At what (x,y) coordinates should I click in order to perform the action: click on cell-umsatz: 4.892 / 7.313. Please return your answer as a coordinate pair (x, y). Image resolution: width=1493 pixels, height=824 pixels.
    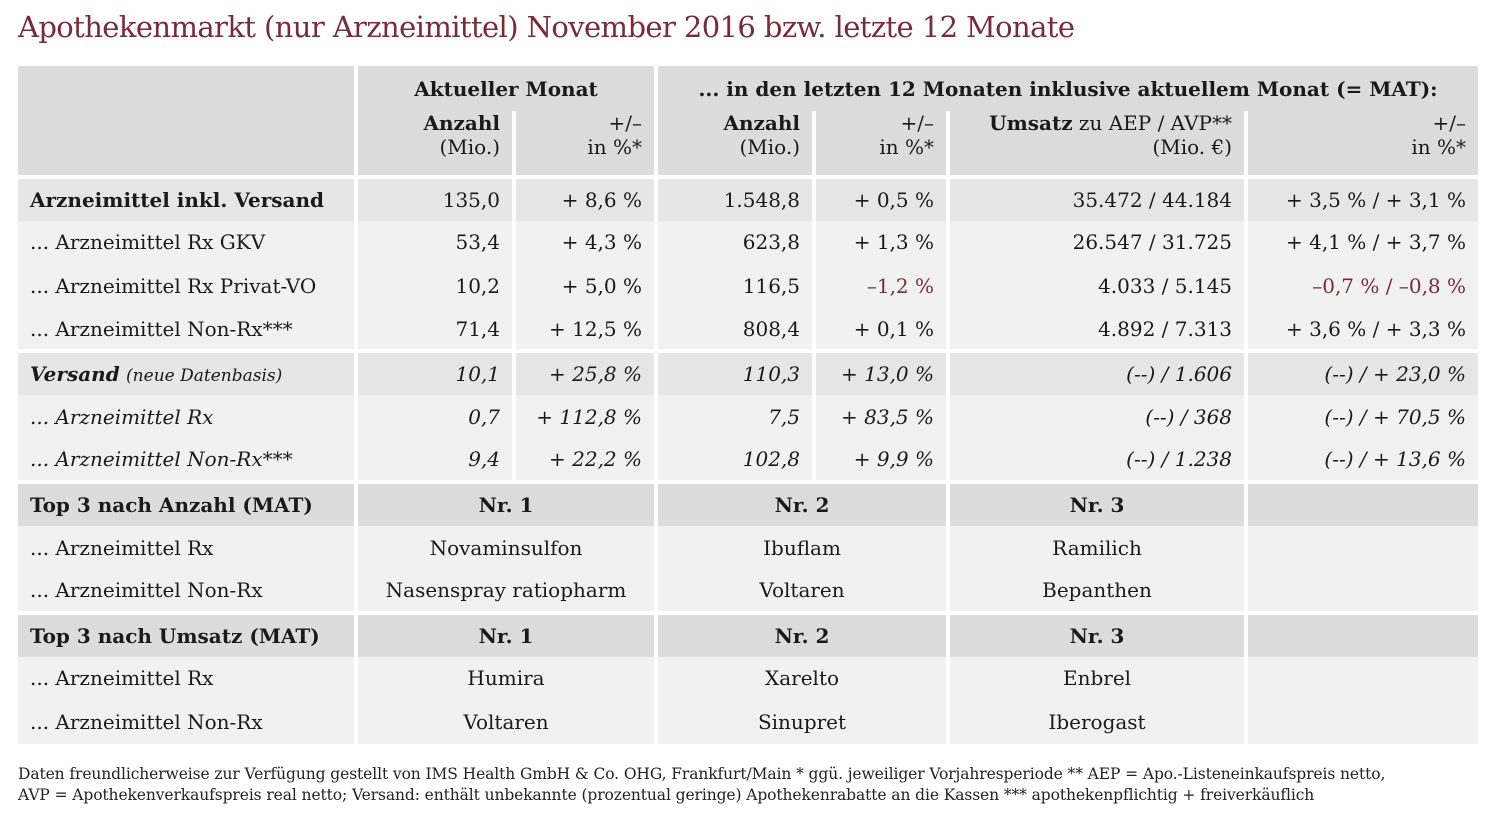
    Looking at the image, I should click on (1098, 329).